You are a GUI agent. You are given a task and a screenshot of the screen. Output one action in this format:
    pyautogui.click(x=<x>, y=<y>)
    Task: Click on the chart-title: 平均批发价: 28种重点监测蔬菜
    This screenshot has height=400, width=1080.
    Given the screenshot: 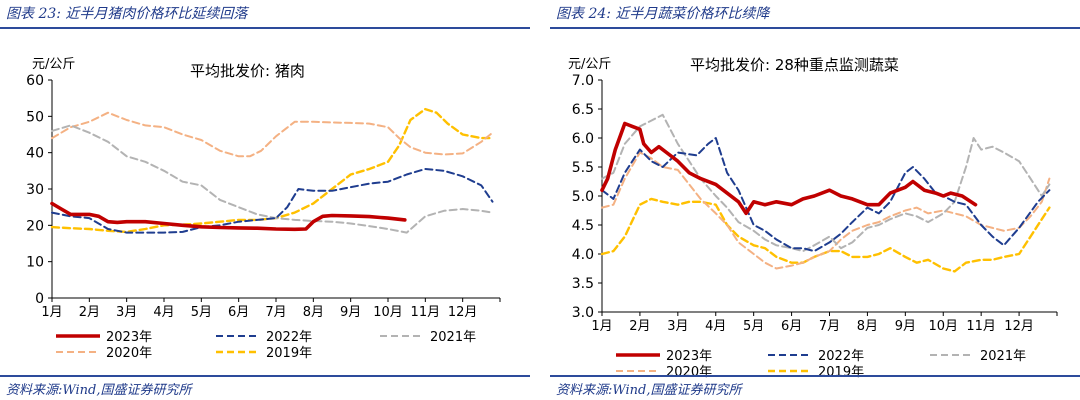 What is the action you would take?
    pyautogui.click(x=794, y=65)
    